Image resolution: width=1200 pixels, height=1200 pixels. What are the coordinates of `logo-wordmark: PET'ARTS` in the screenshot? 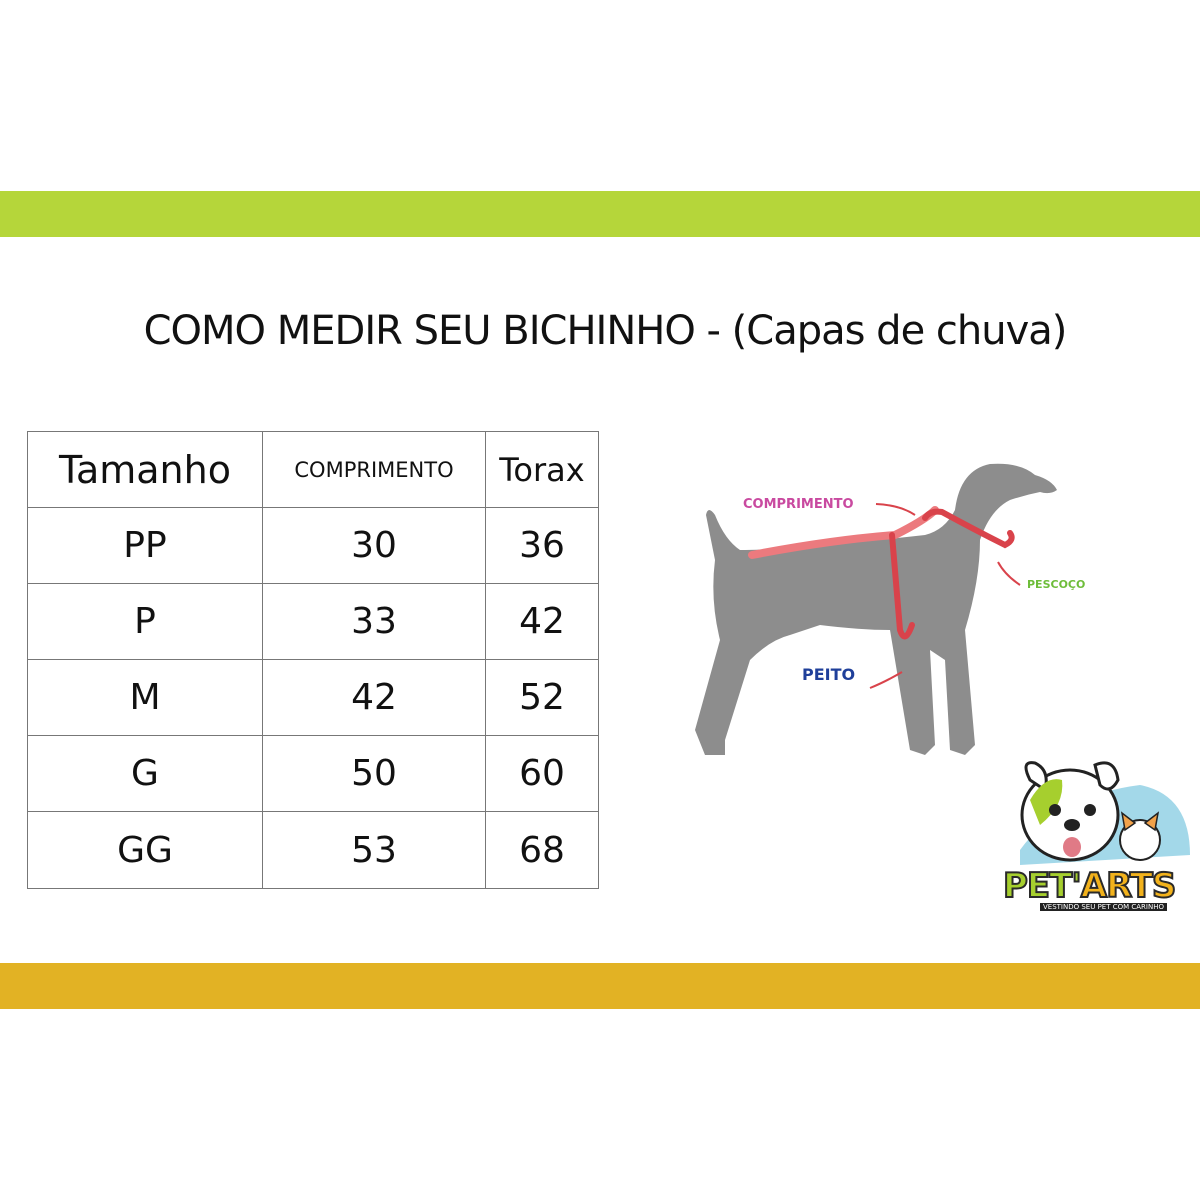 It's located at (1090, 886).